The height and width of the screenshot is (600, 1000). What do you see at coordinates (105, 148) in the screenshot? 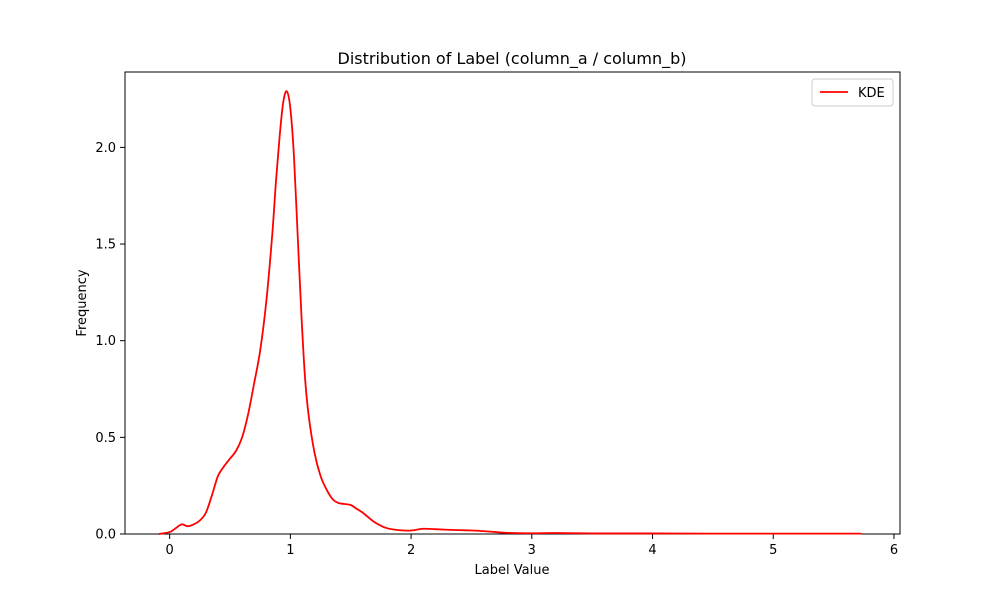
I see `y-tick-label: 2.0` at bounding box center [105, 148].